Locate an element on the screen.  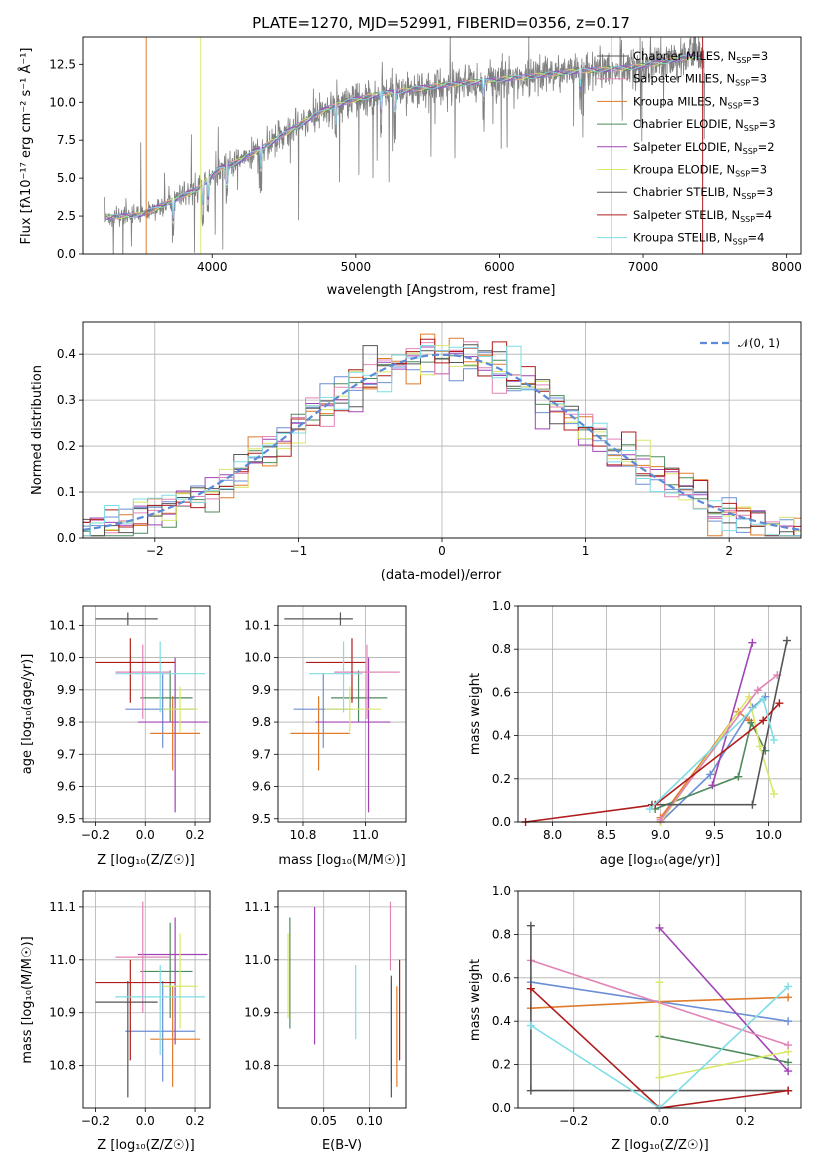
x-tick-label: 0.05 is located at coordinates (323, 1121).